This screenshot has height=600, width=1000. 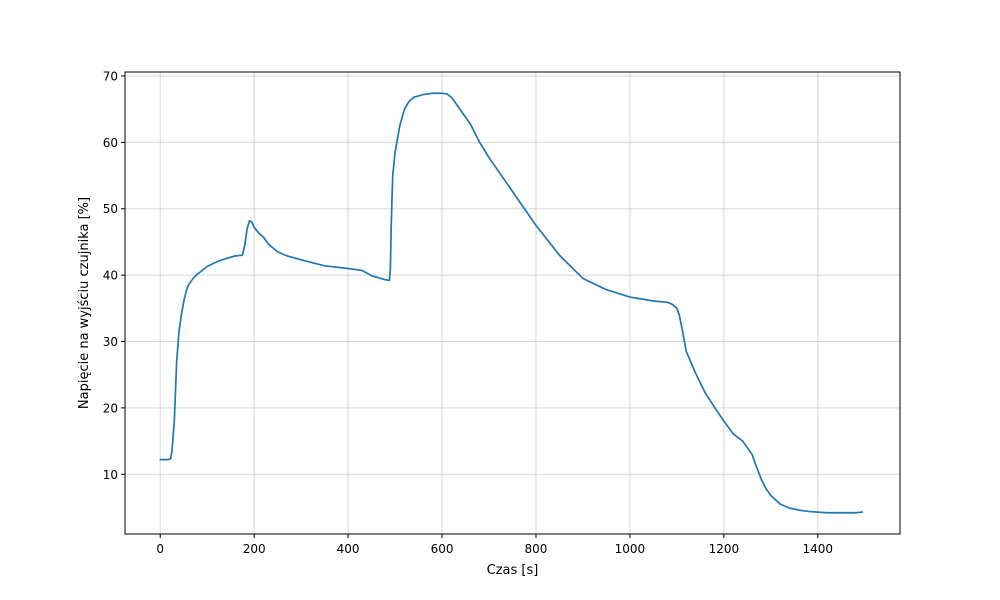 I want to click on y-axis-label: Napięcie na wyjściu czujnika [%], so click(x=84, y=303).